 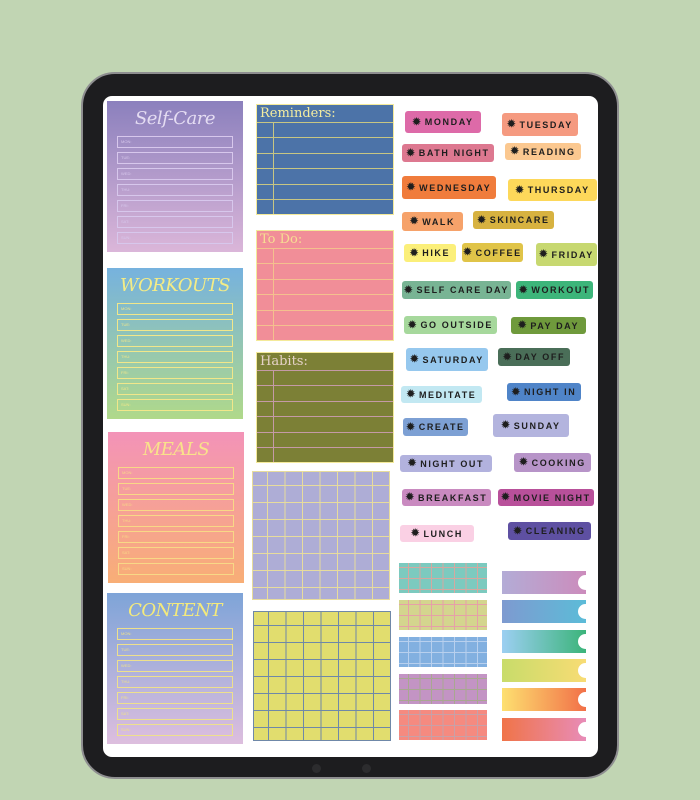 What do you see at coordinates (175, 238) in the screenshot?
I see `planner-day-row: SUN:` at bounding box center [175, 238].